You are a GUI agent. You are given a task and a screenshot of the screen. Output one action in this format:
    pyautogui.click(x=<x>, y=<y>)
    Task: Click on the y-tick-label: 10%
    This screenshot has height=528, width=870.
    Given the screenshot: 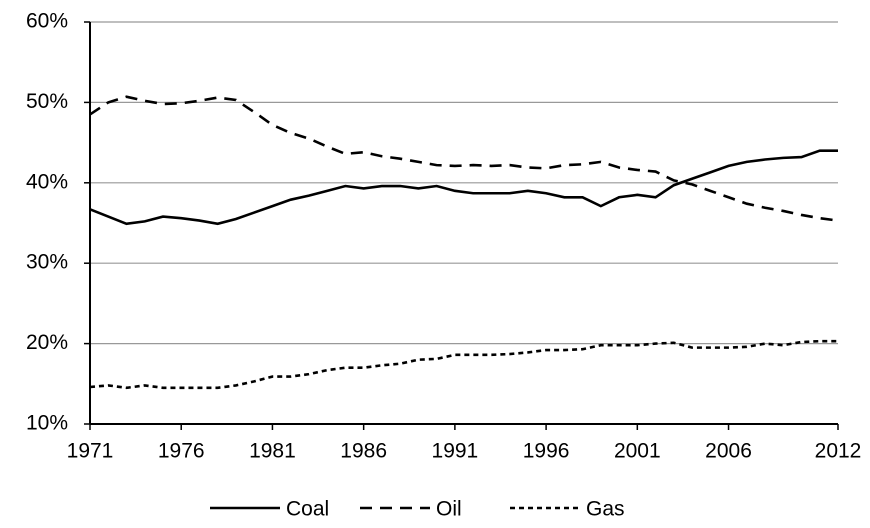 What is the action you would take?
    pyautogui.click(x=47, y=423)
    